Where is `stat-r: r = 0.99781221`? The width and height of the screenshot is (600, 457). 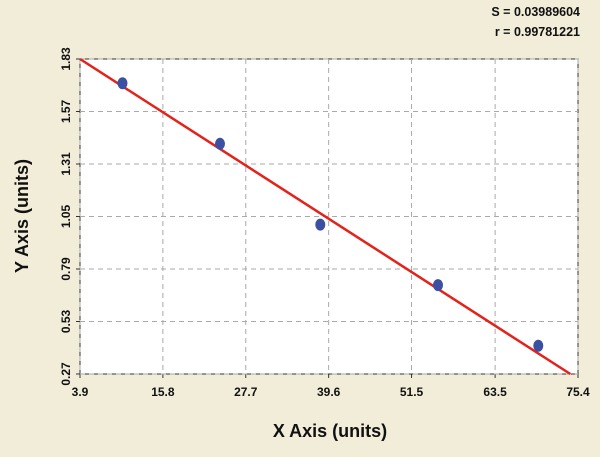
stat-r: r = 0.99781221 is located at coordinates (537, 32).